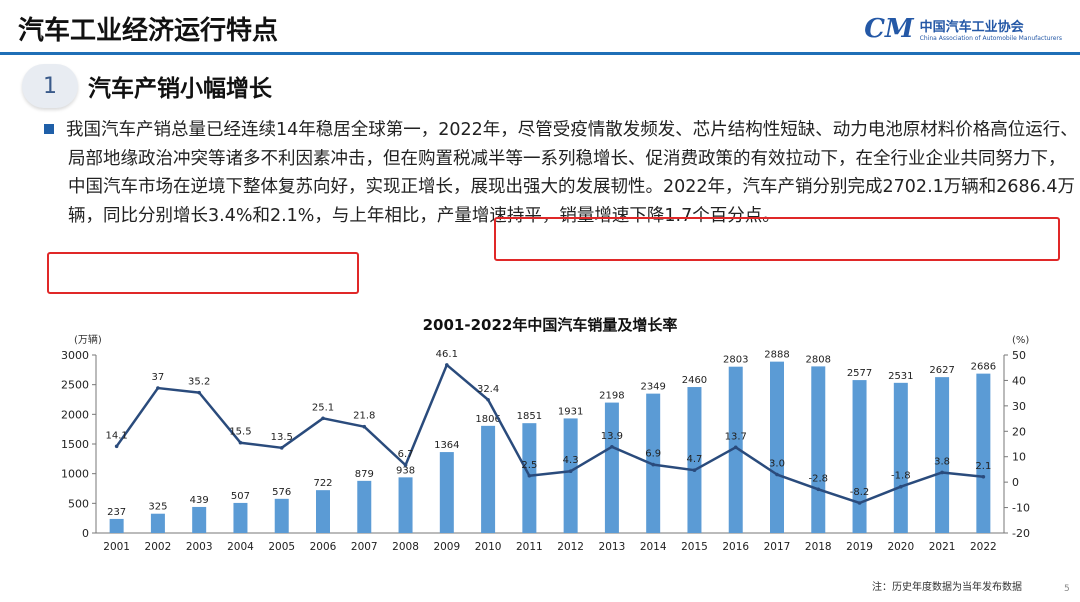 Image resolution: width=1080 pixels, height=602 pixels. I want to click on growth-point-2014, so click(653, 464).